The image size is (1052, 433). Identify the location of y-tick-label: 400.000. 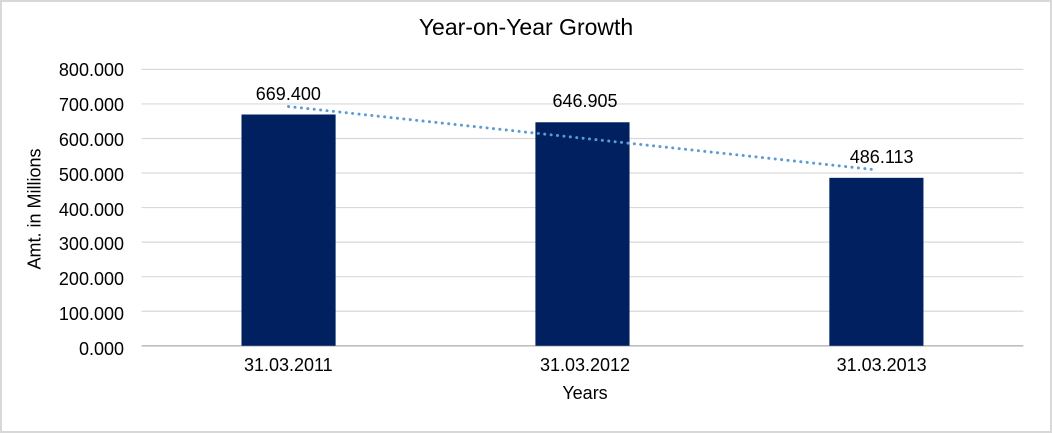
(91, 209).